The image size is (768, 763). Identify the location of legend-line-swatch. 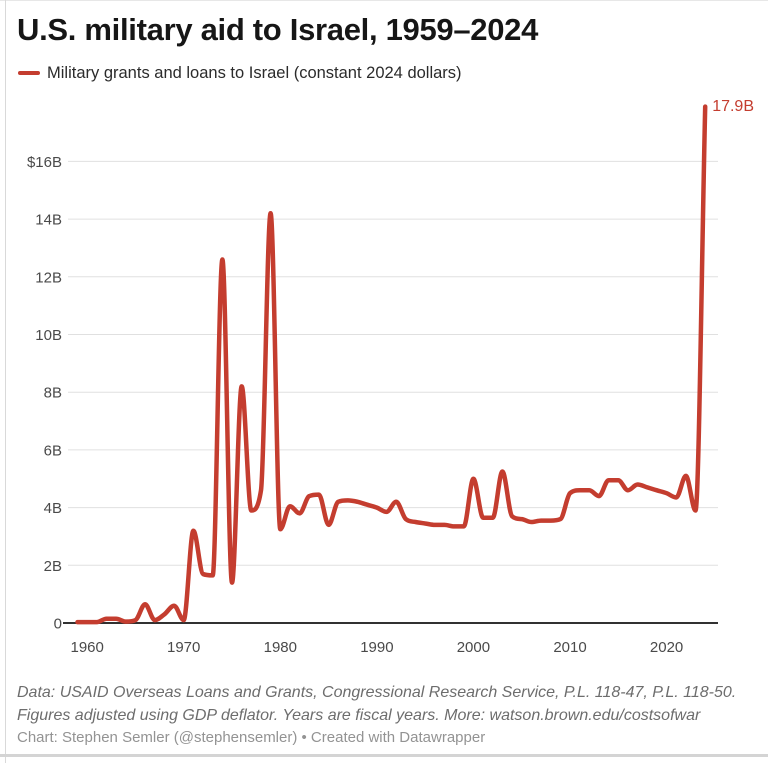
(29, 73).